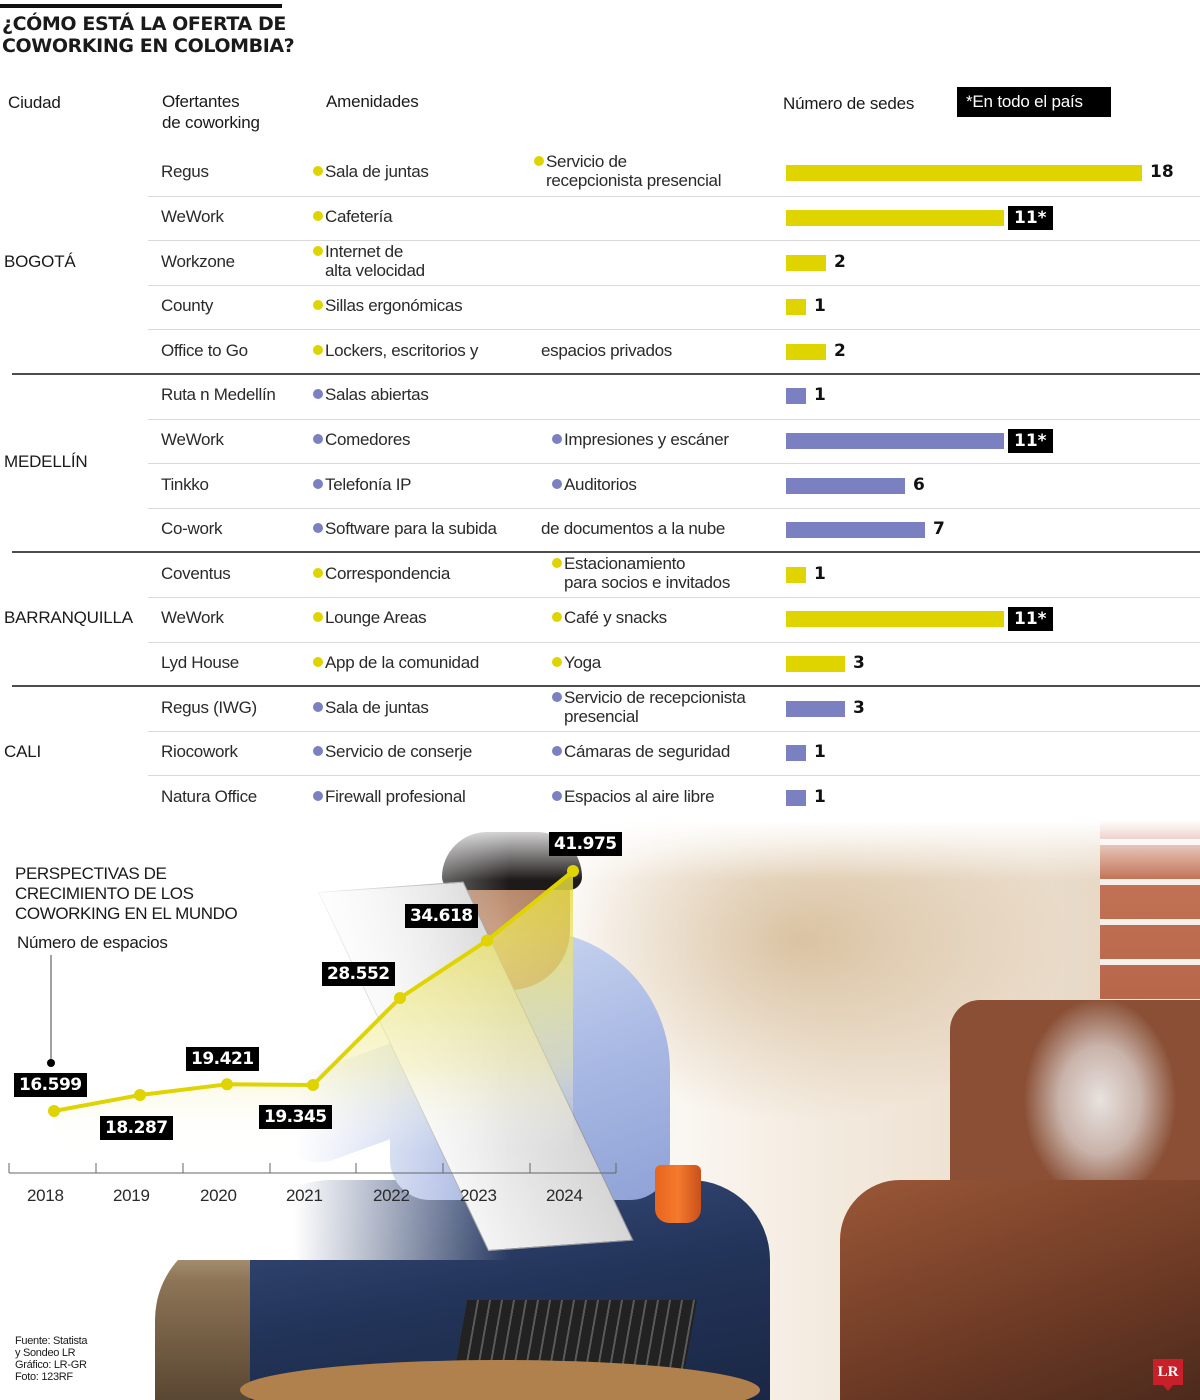  What do you see at coordinates (678, 1194) in the screenshot?
I see `orange-mug` at bounding box center [678, 1194].